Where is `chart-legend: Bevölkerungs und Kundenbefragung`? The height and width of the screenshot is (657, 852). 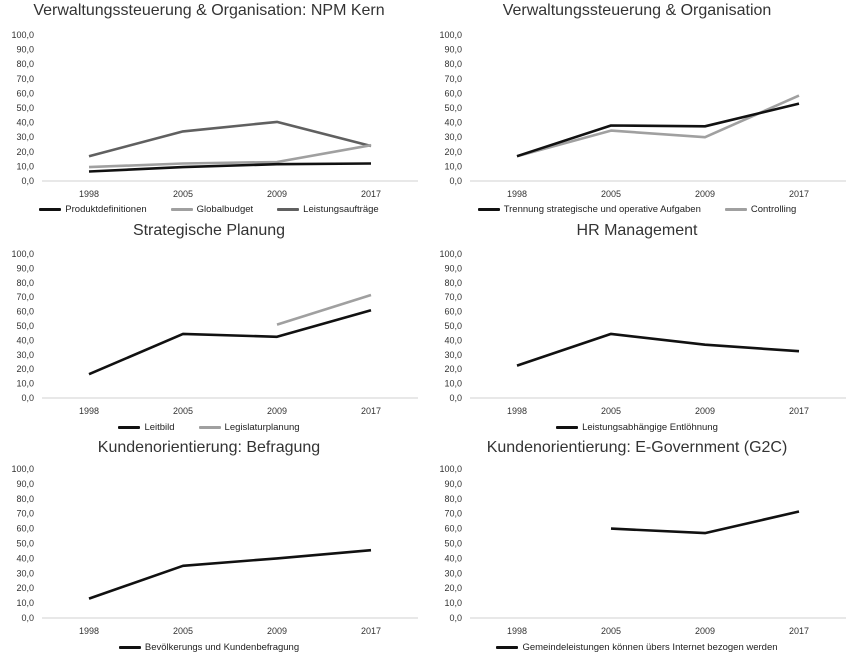 chart-legend: Bevölkerungs und Kundenbefragung is located at coordinates (209, 647).